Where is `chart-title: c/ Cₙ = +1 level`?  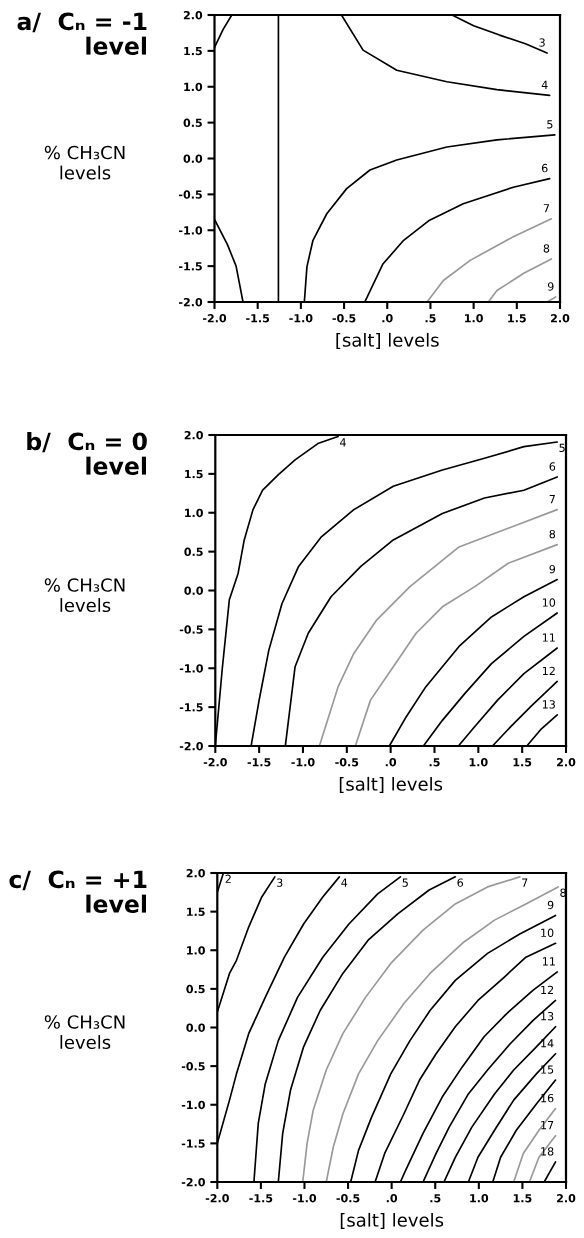
chart-title: c/ Cₙ = +1 level is located at coordinates (78, 891).